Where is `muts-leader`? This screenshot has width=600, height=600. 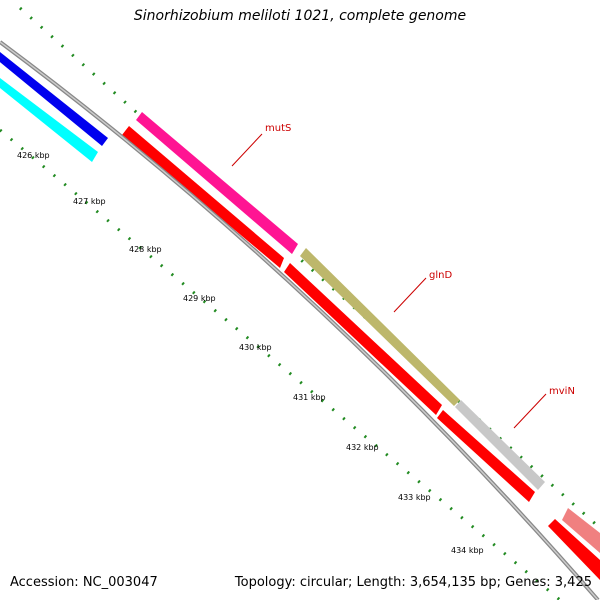 muts-leader is located at coordinates (247, 150).